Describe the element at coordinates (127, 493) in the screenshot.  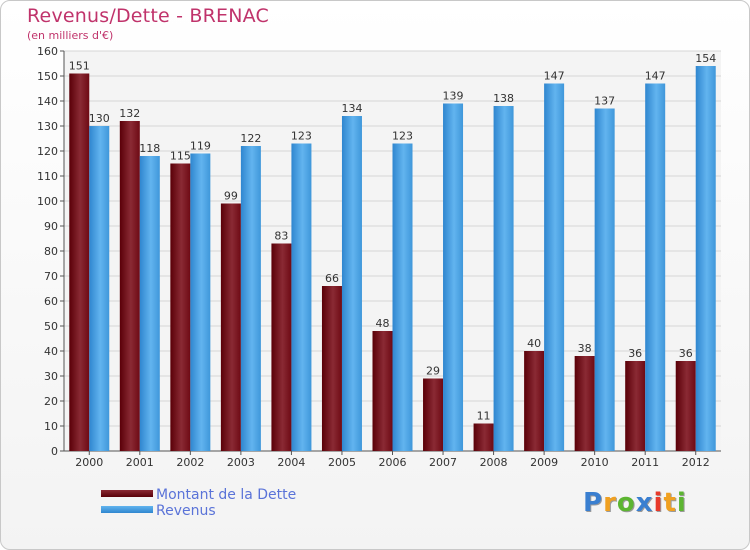
I see `legend-swatch-dette` at that location.